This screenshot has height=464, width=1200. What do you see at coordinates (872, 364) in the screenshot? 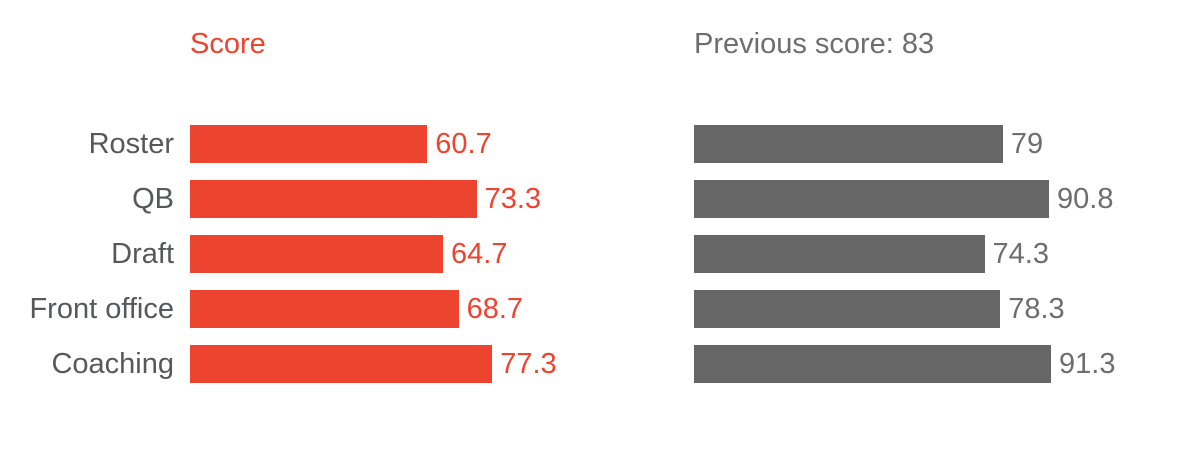
I see `previous-score-bar-coaching` at bounding box center [872, 364].